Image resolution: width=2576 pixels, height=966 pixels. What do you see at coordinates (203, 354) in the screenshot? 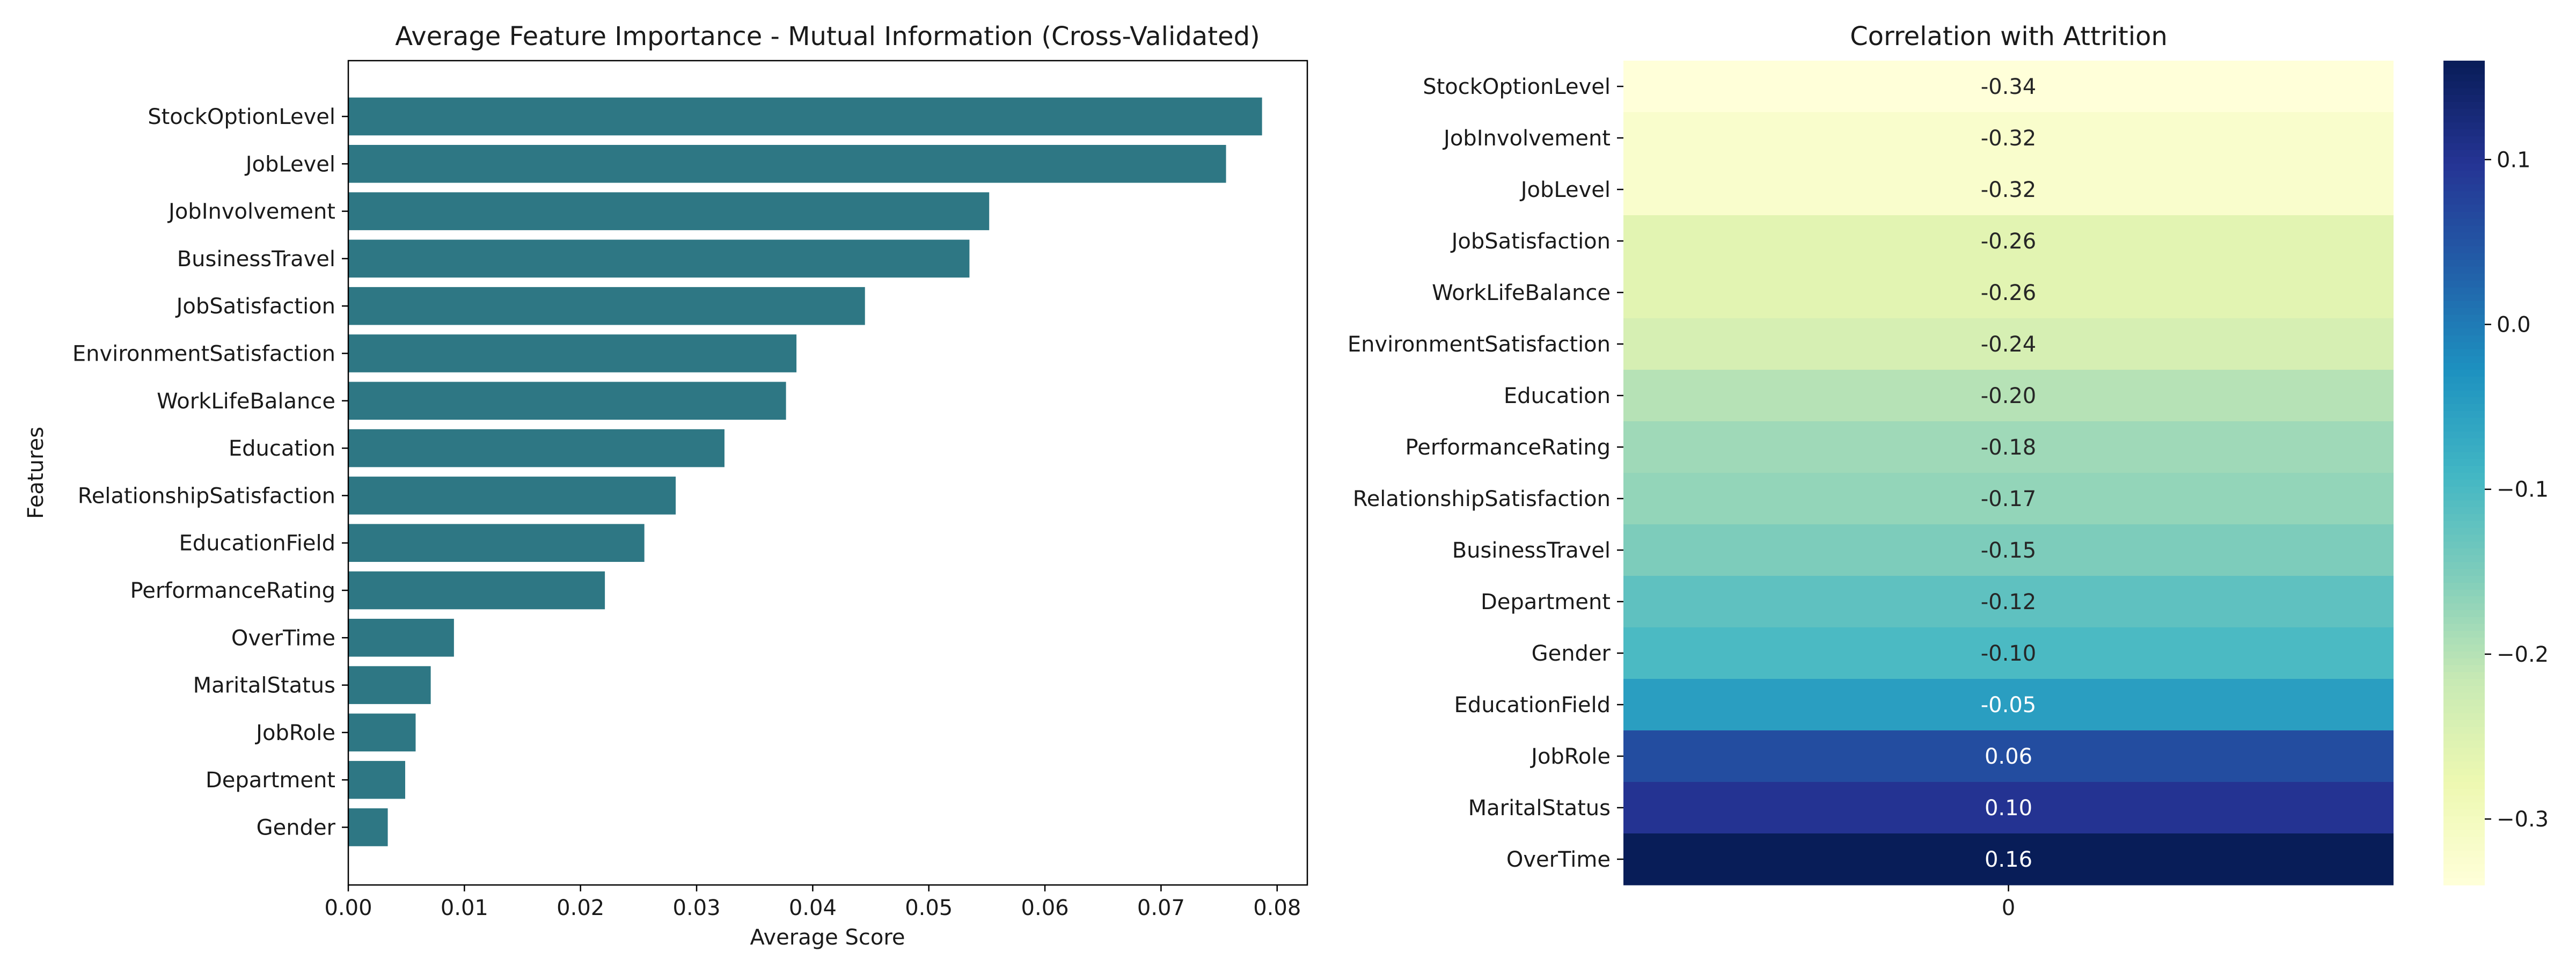
I see `y-tick-label: EnvironmentSatisfaction` at bounding box center [203, 354].